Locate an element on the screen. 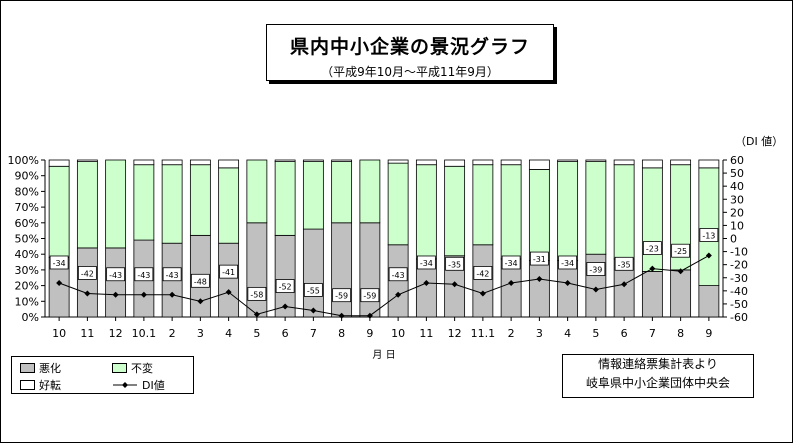  left-tick-label: 40% is located at coordinates (27, 254).